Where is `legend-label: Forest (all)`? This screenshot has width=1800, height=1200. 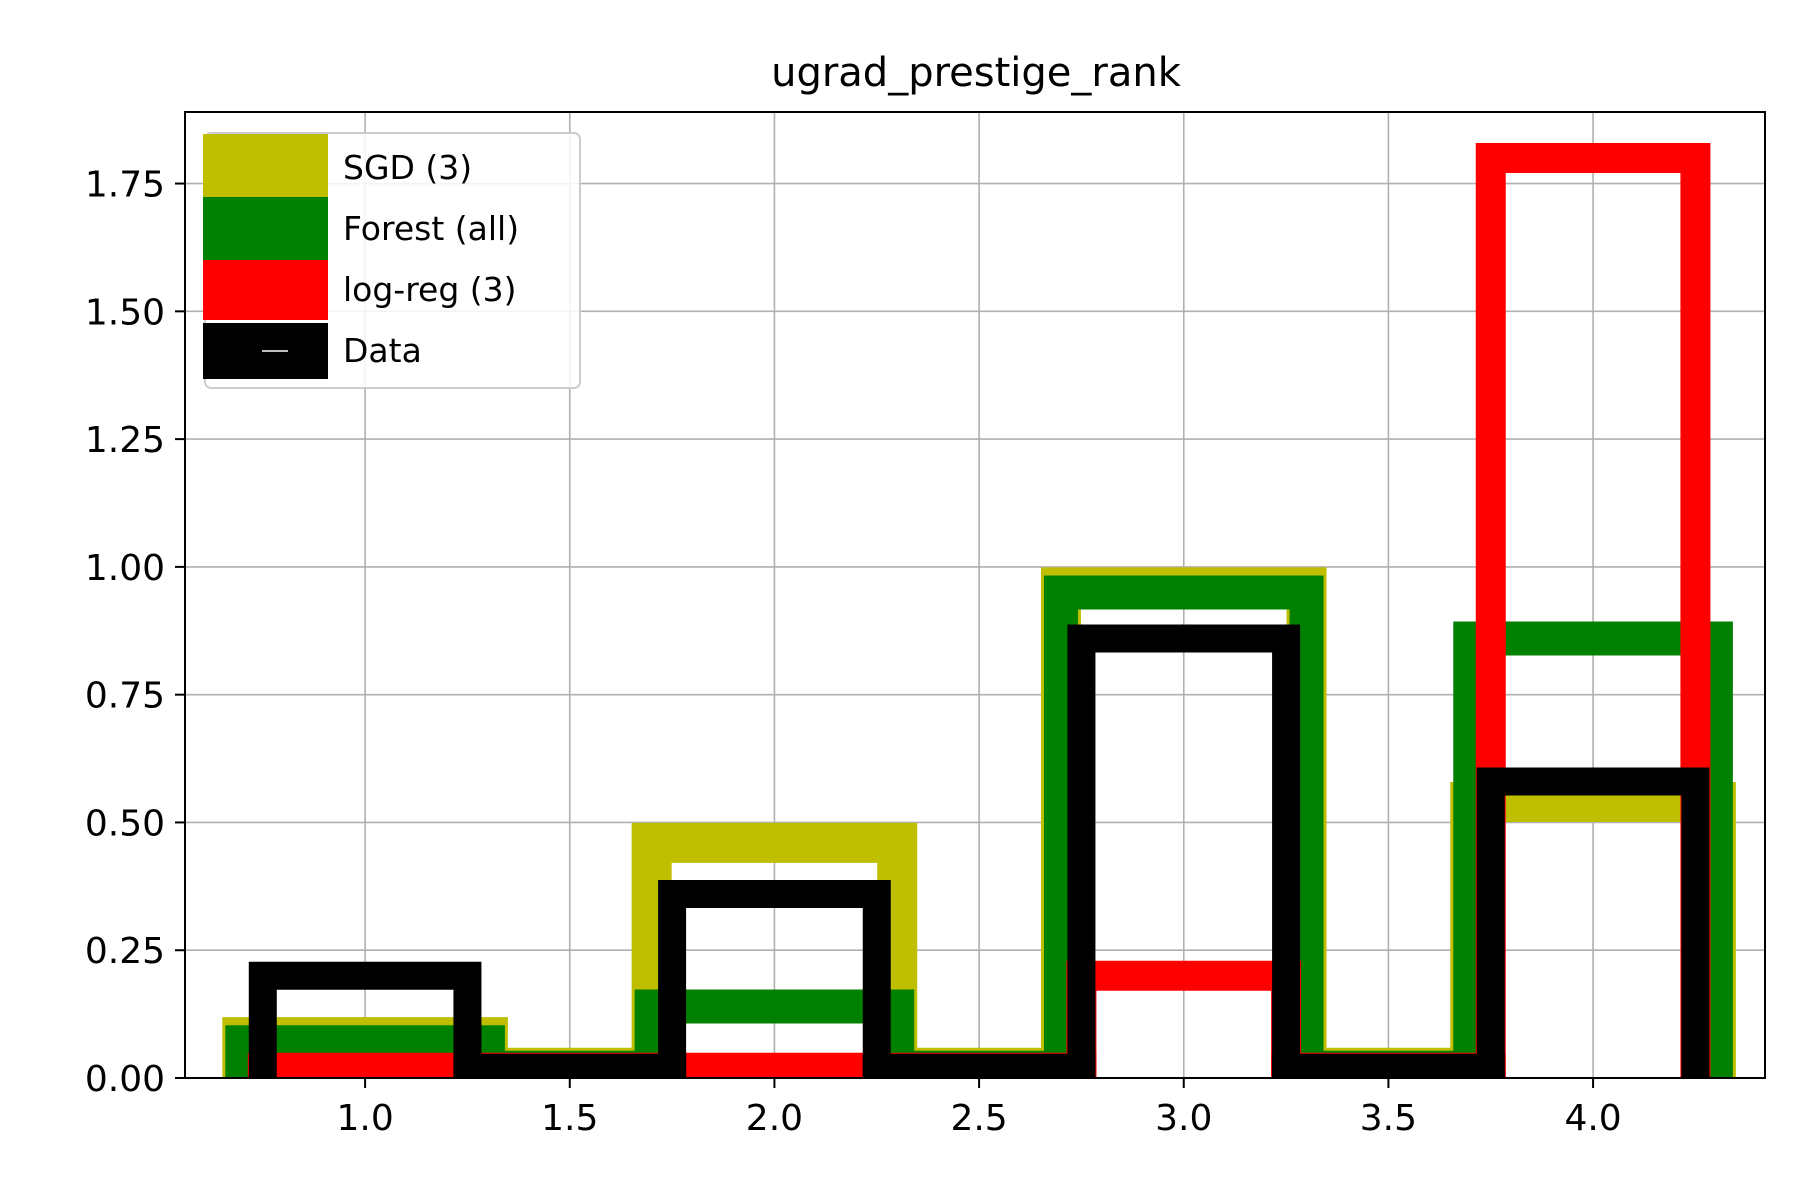
legend-label: Forest (all) is located at coordinates (431, 228).